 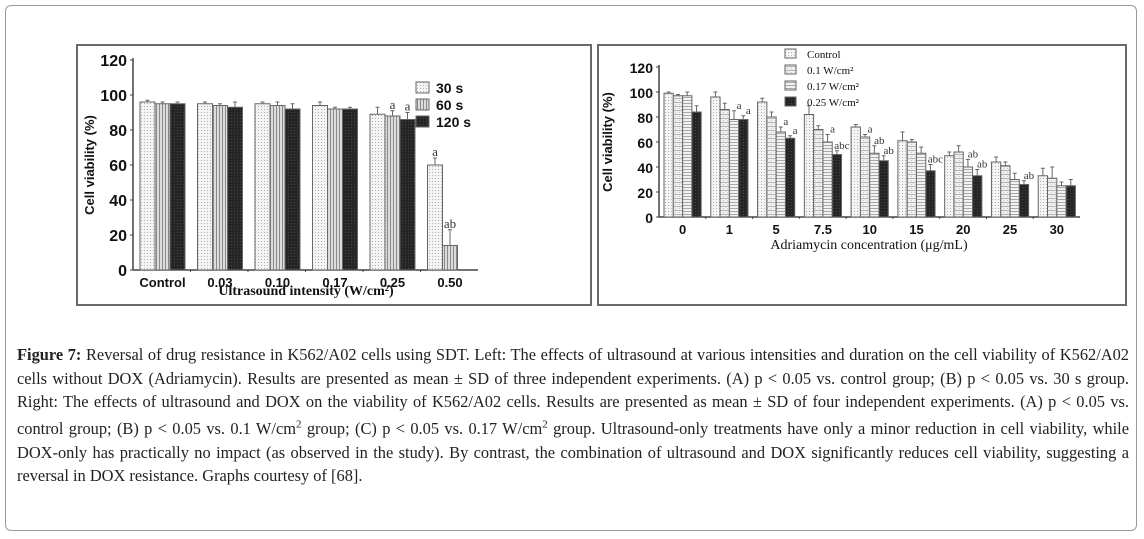 I want to click on x-tick-label: 10, so click(x=869, y=229).